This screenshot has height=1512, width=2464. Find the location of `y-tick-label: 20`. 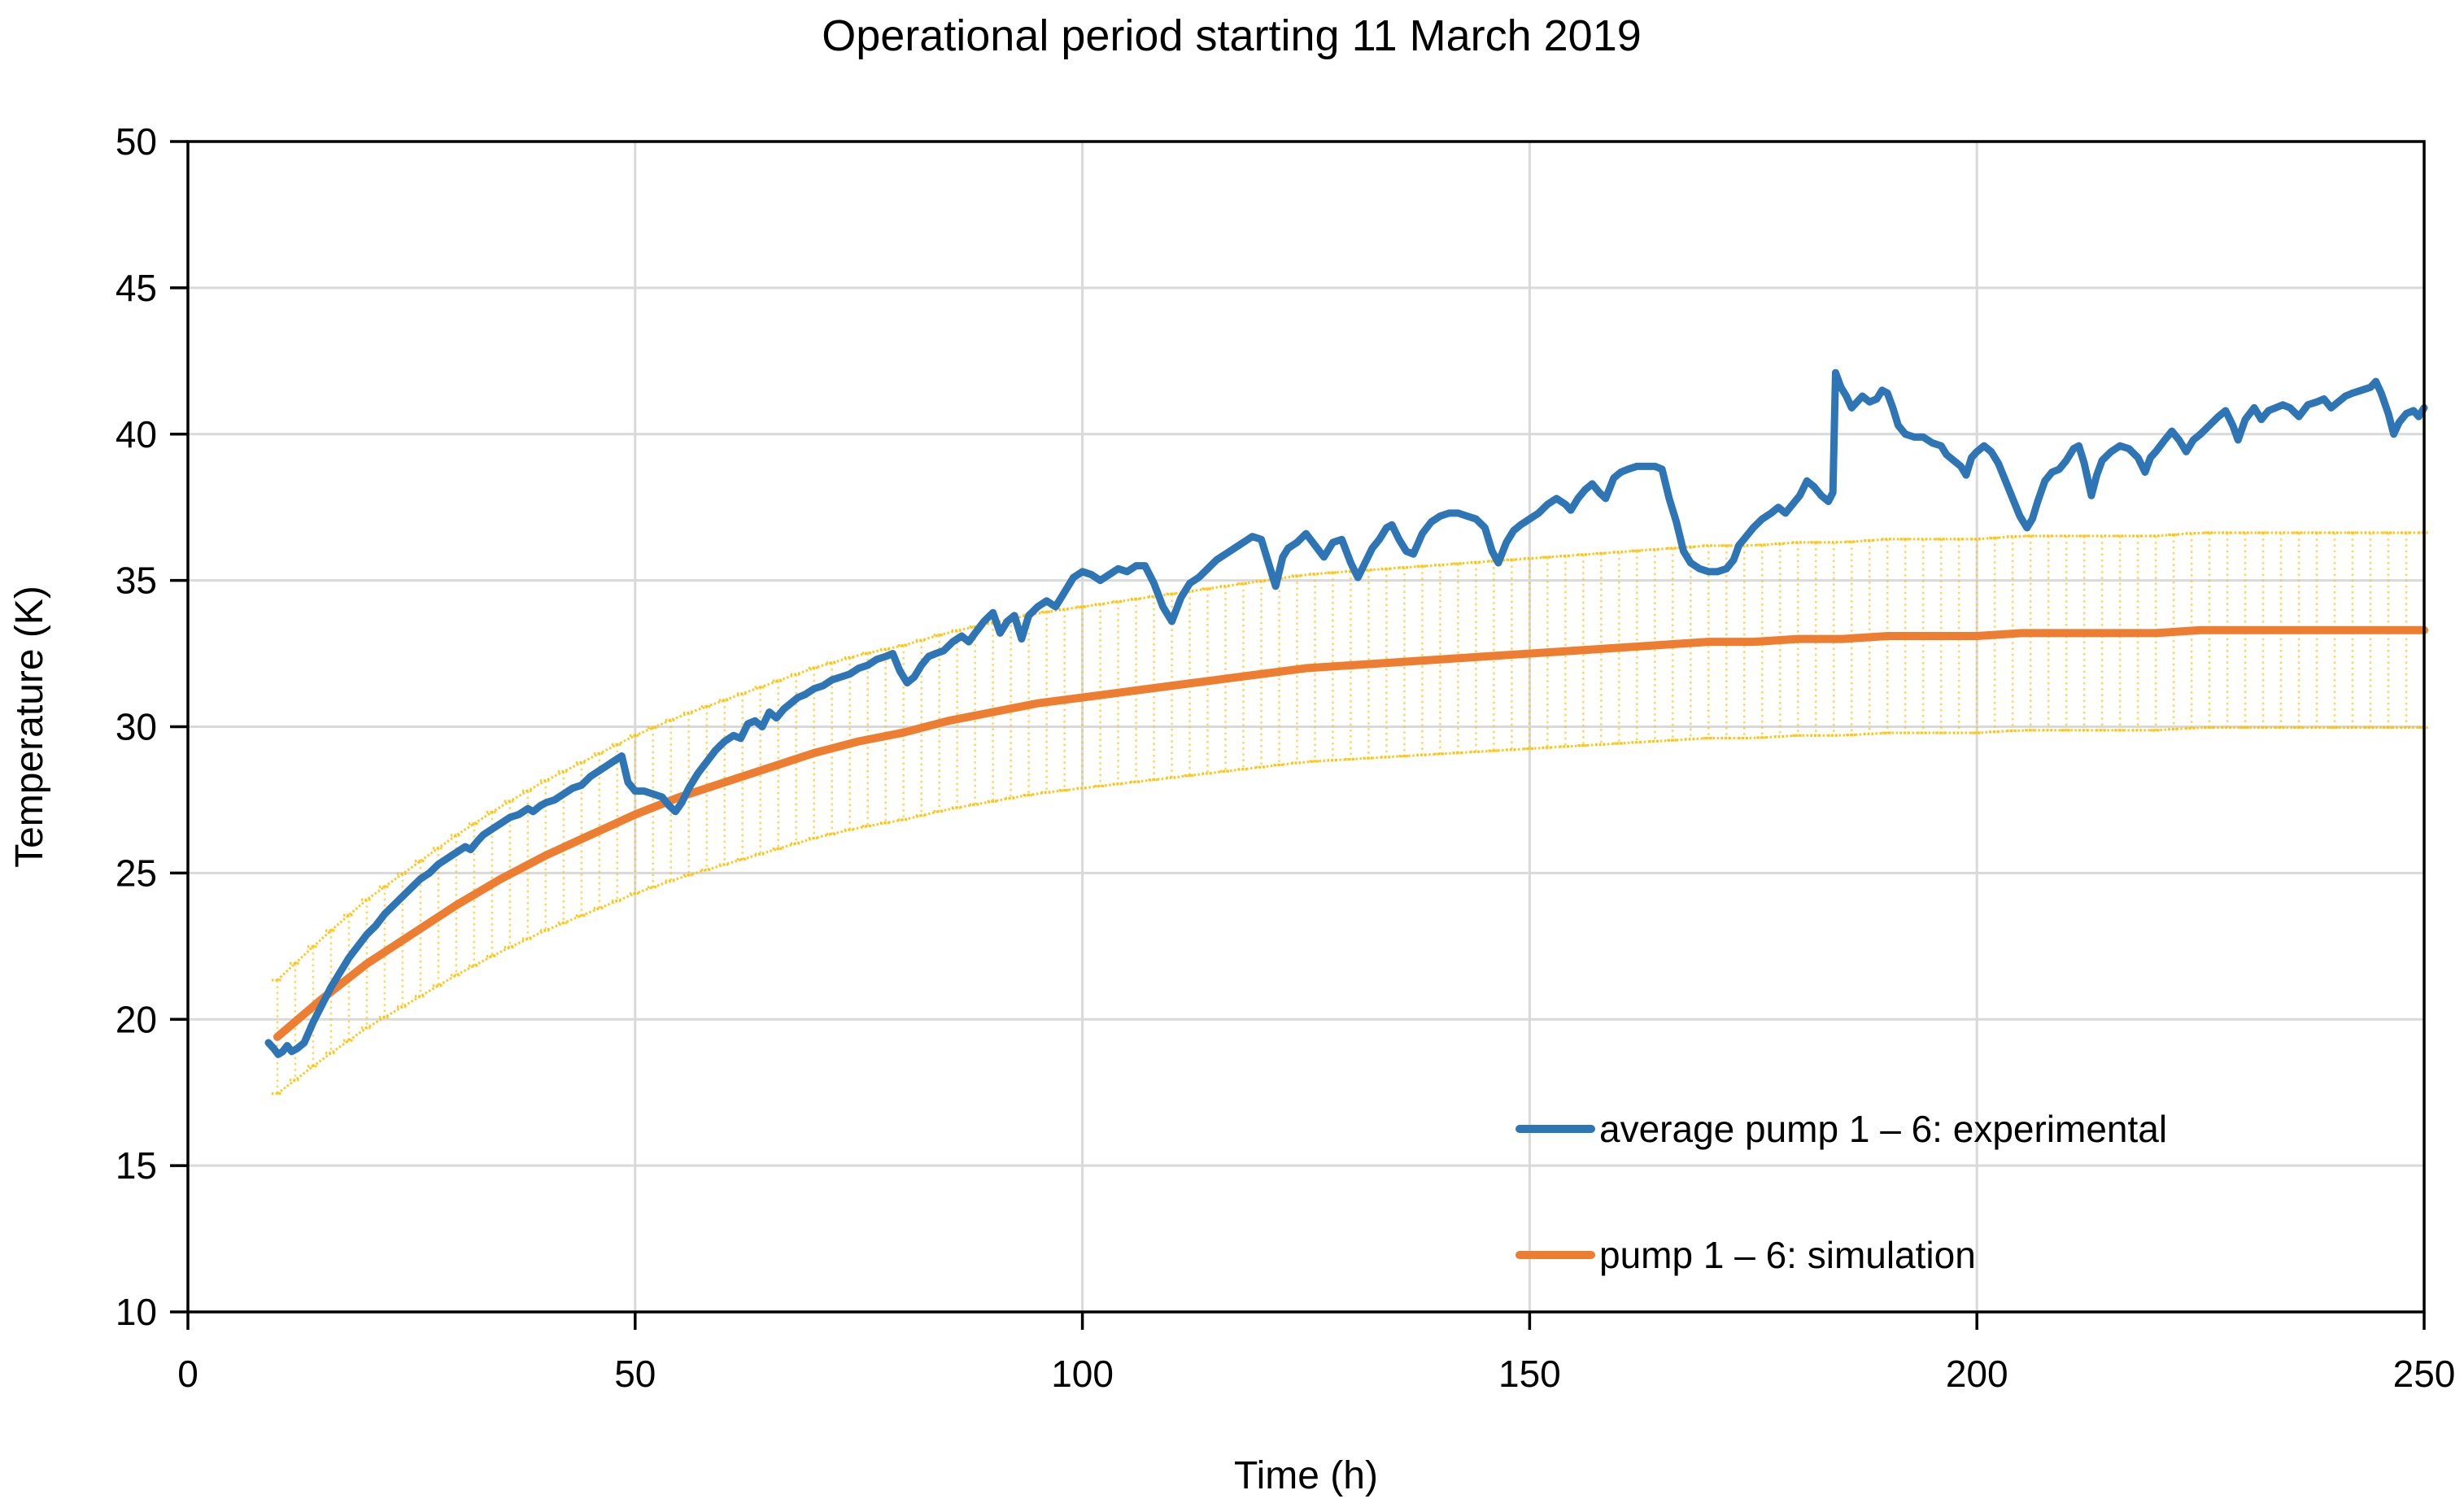

y-tick-label: 20 is located at coordinates (136, 1019).